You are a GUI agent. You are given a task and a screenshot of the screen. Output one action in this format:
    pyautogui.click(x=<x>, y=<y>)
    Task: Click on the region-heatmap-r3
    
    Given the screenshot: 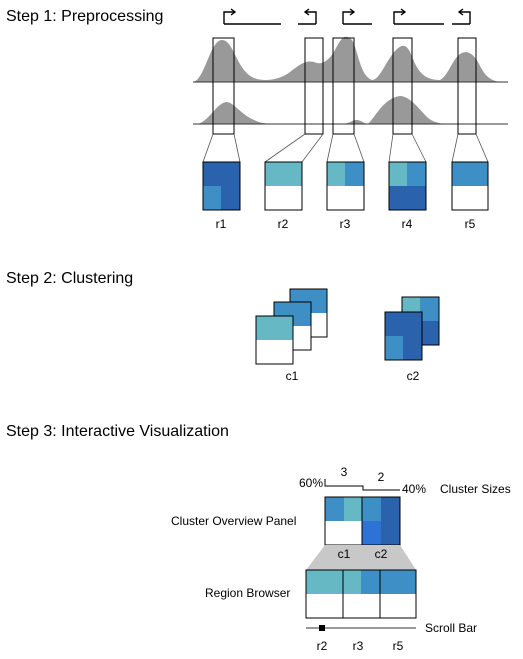 What is the action you would take?
    pyautogui.click(x=345, y=186)
    